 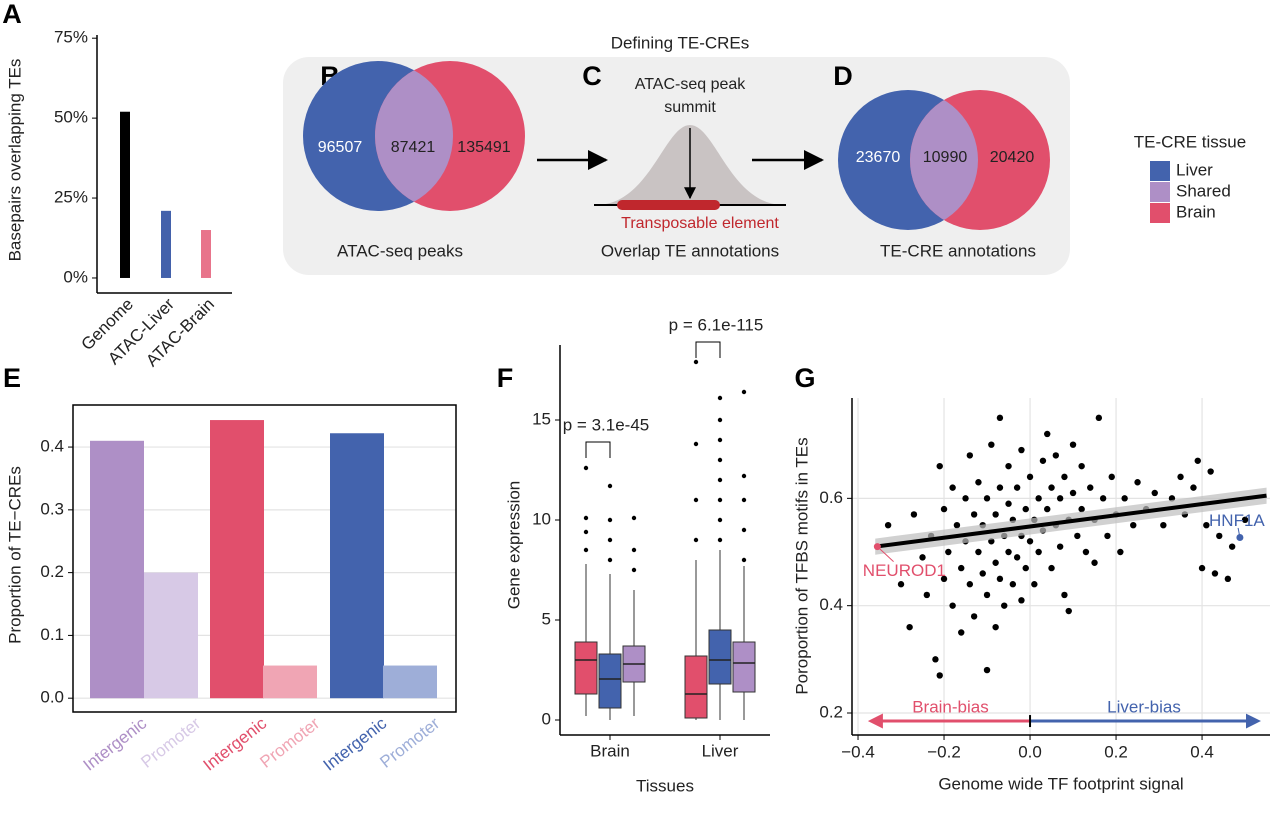 I want to click on y-tick-label: 0.1, so click(x=52, y=634).